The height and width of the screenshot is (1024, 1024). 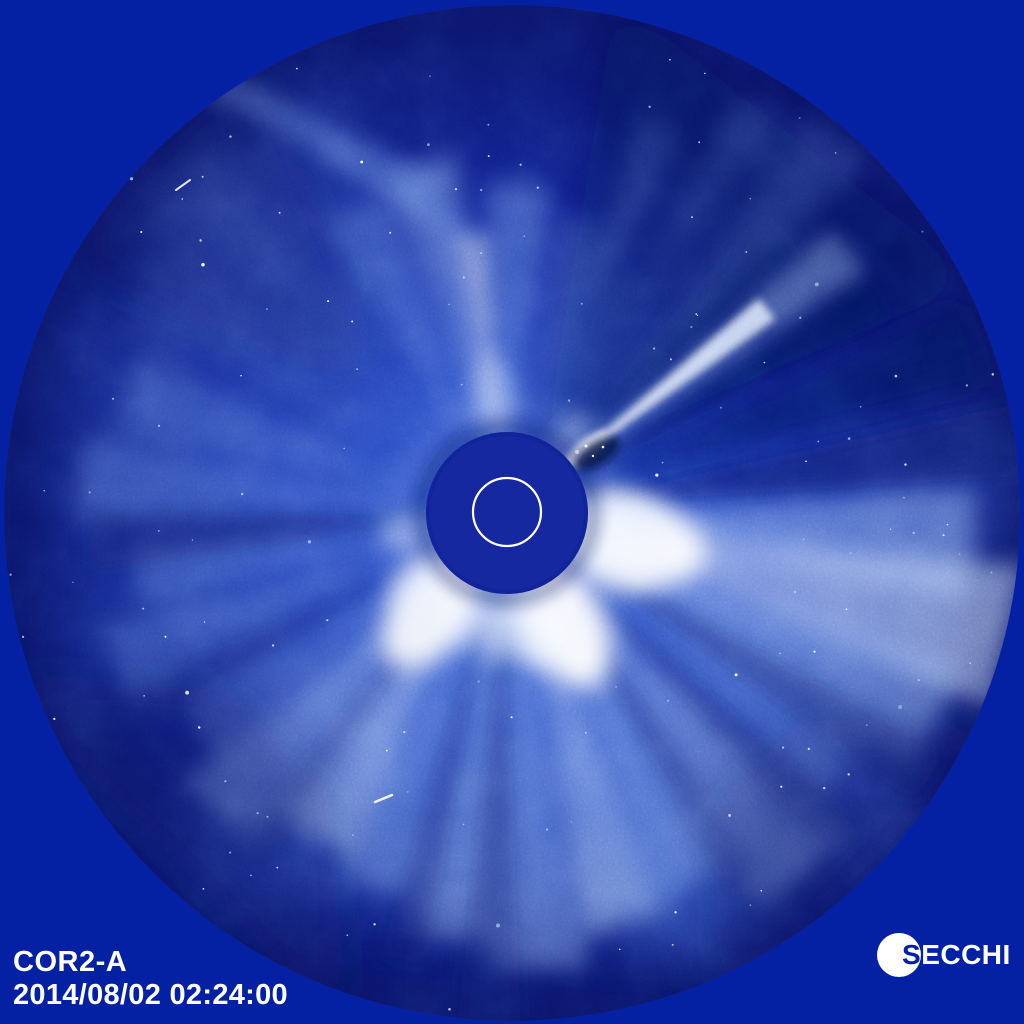 I want to click on caption: COR2-A 2014/08/02 02:24:00, so click(x=150, y=979).